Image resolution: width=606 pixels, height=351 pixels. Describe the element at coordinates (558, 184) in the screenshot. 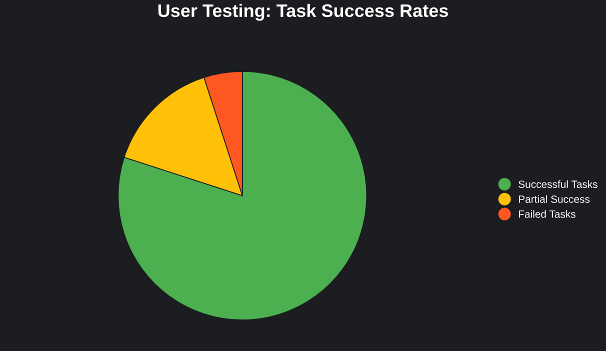

I see `legend-label: Successful Tasks` at that location.